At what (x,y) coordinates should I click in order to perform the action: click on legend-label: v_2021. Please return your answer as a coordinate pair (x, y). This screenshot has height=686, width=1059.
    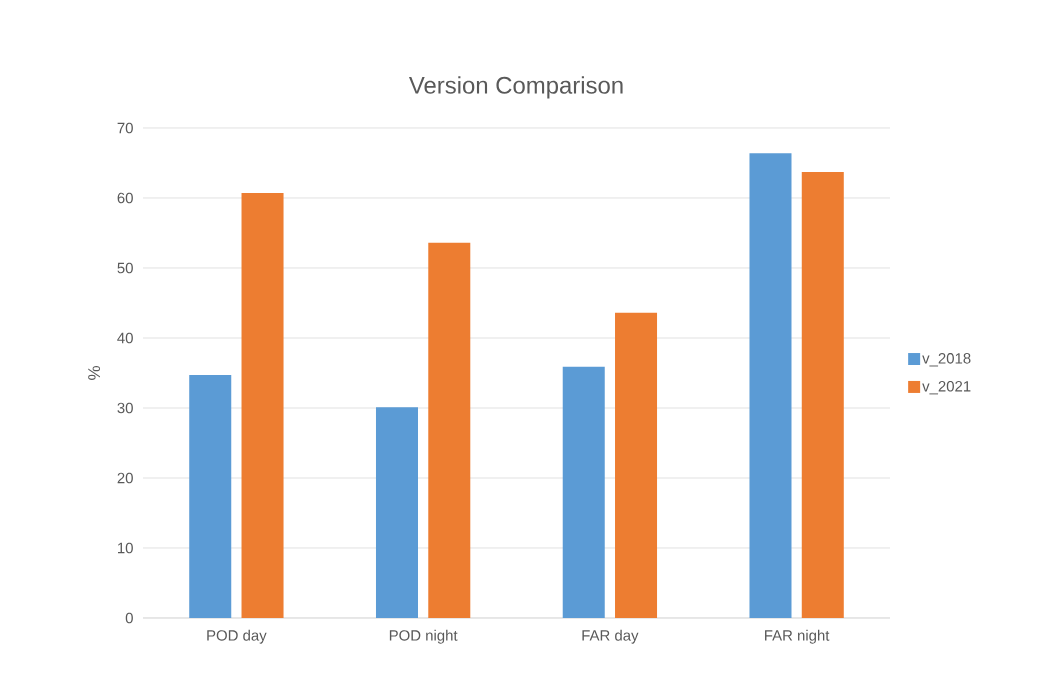
    Looking at the image, I should click on (946, 387).